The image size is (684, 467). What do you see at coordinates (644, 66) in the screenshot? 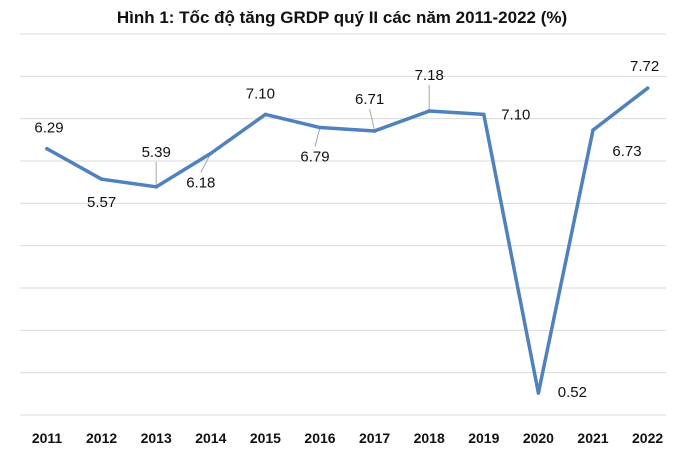
I see `data-label: 7.72` at bounding box center [644, 66].